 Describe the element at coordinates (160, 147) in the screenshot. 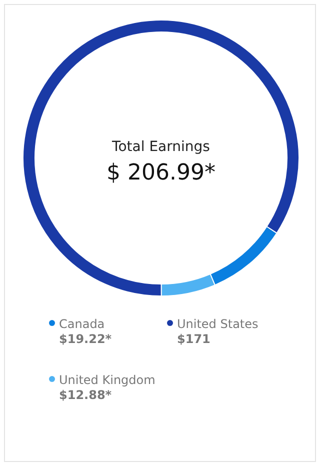

I see `text: Total Earnings` at that location.